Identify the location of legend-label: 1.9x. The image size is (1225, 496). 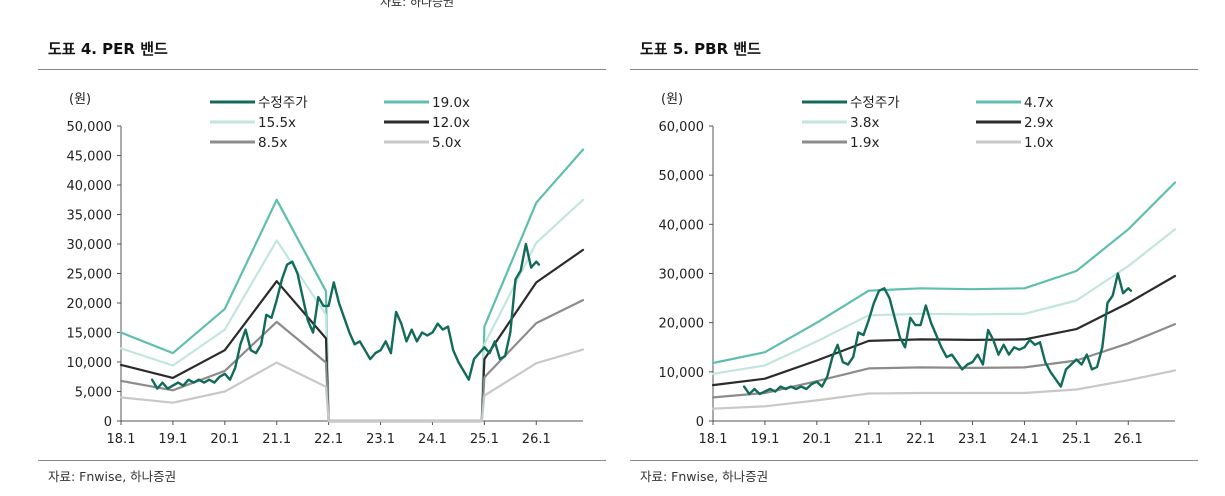
(864, 143).